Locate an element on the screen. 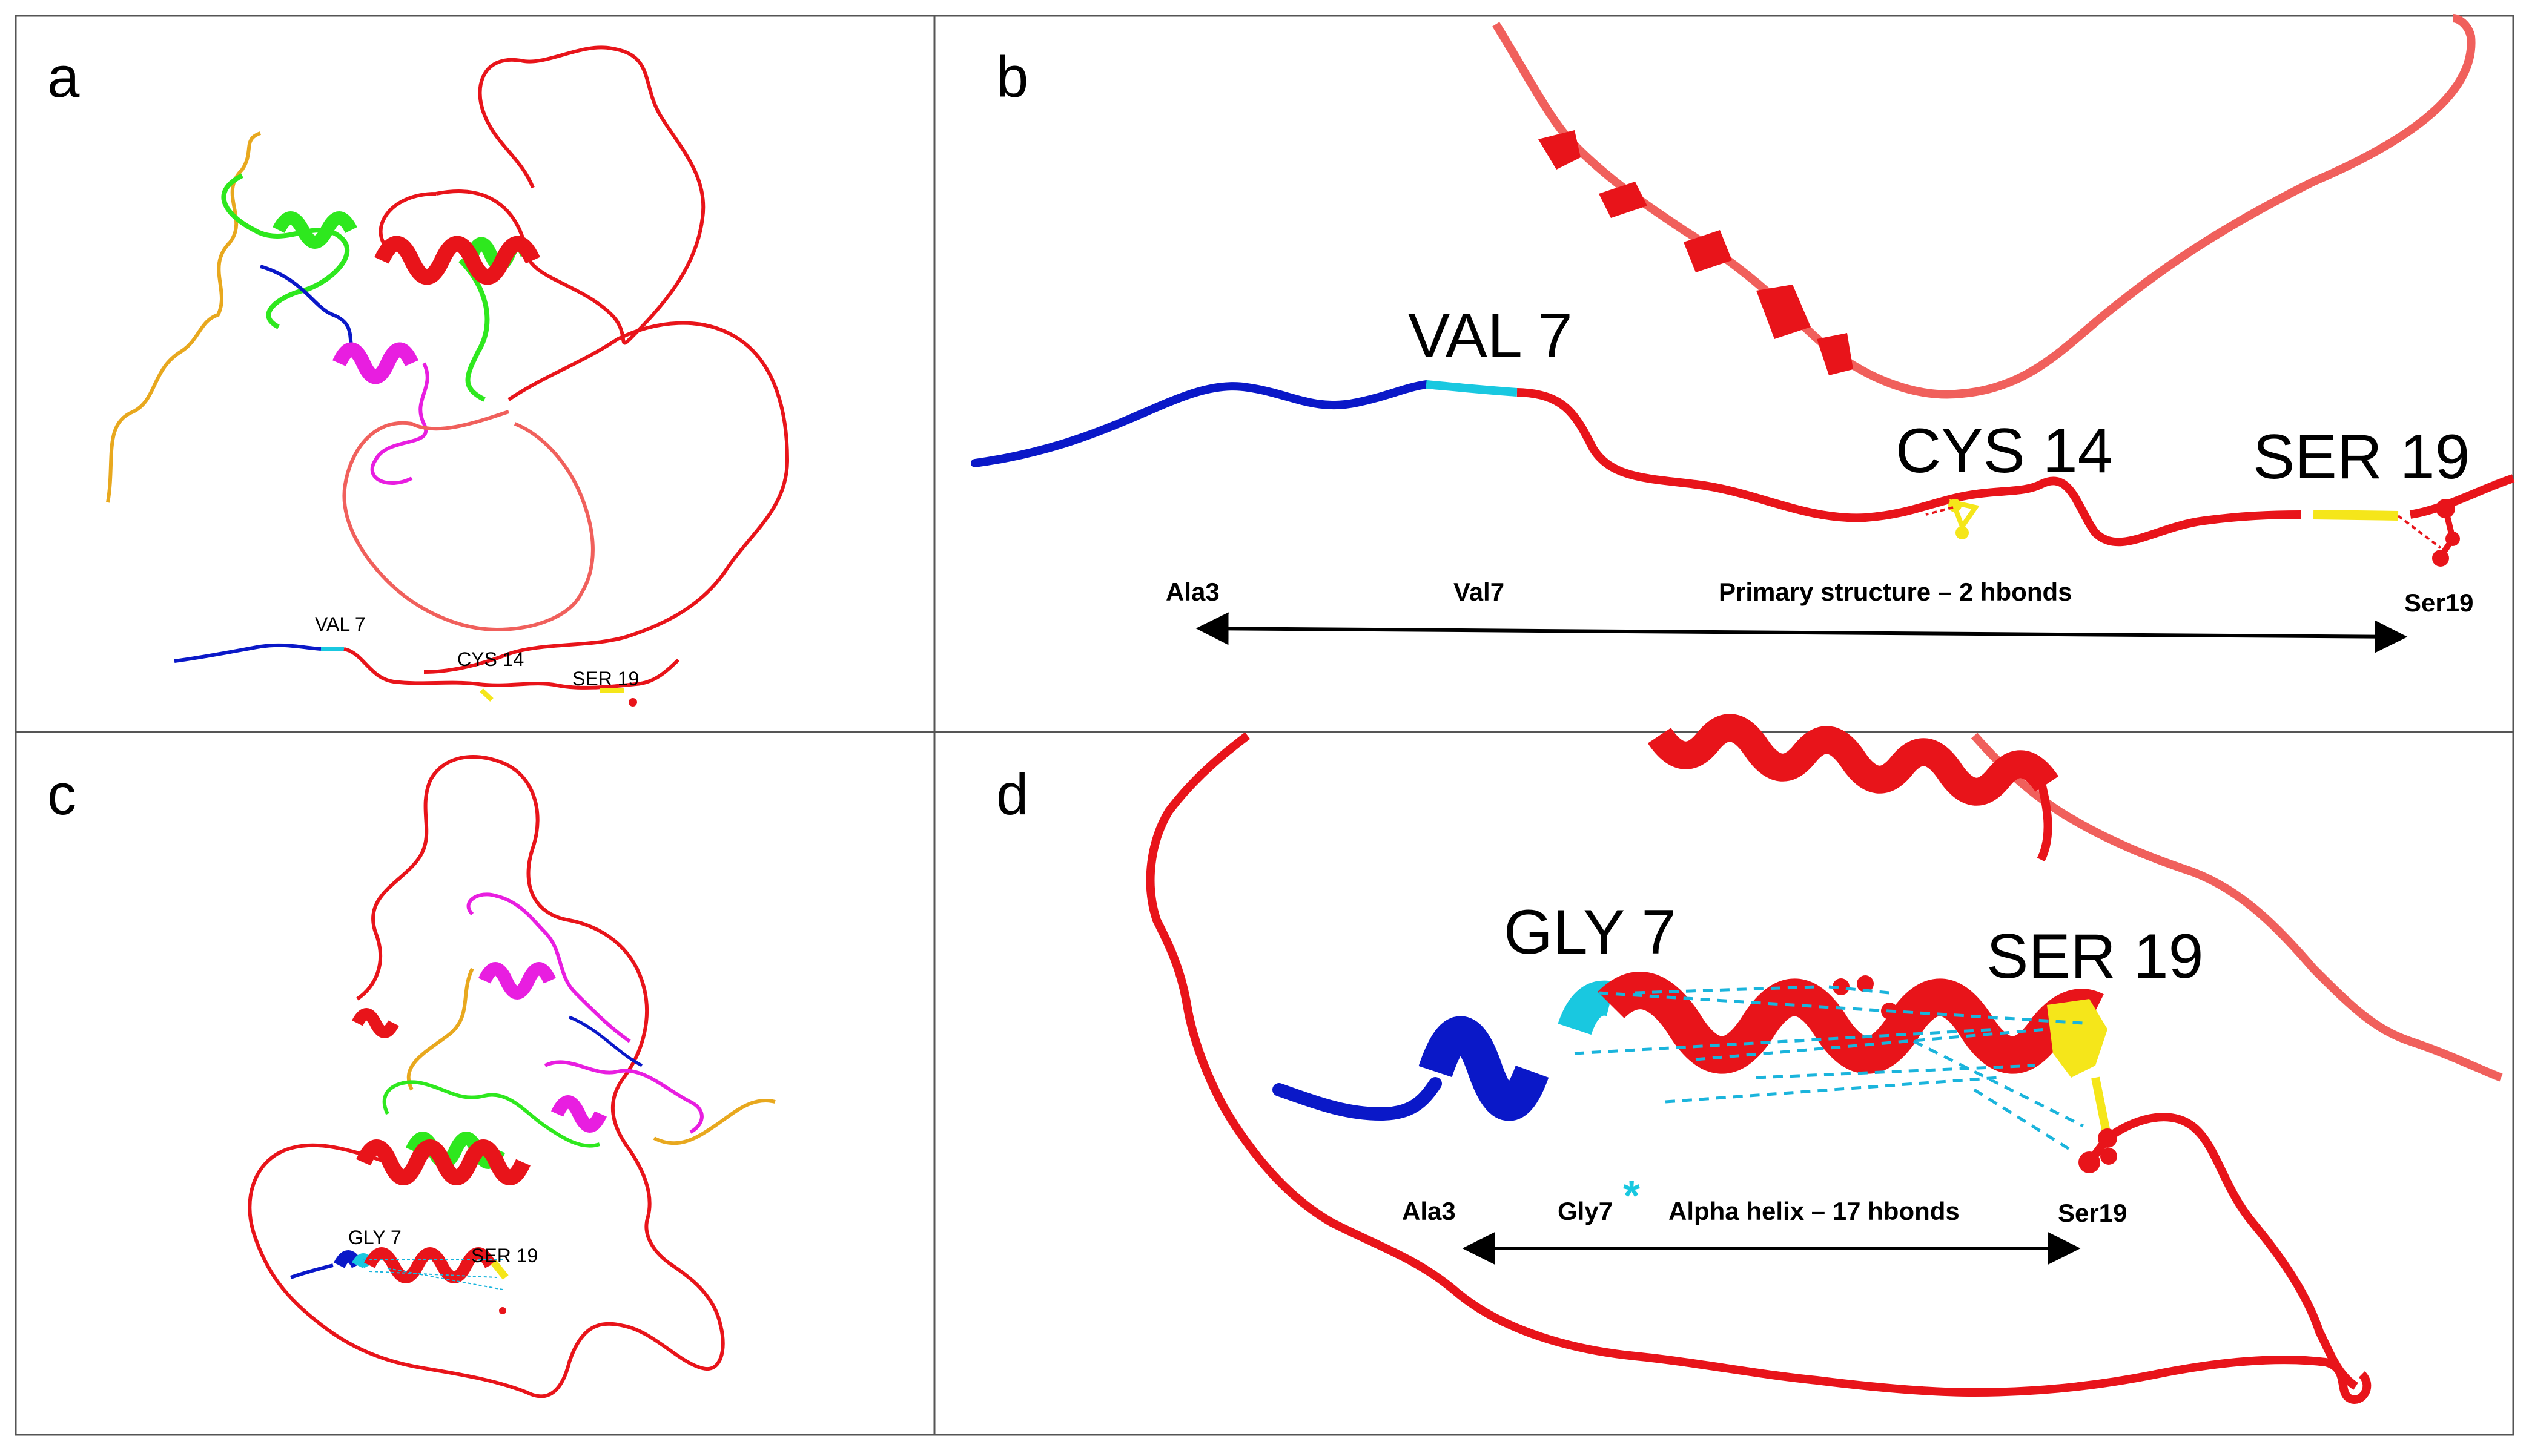 This screenshot has height=1456, width=2529. panel-d-upper-helix-tail is located at coordinates (2045, 821).